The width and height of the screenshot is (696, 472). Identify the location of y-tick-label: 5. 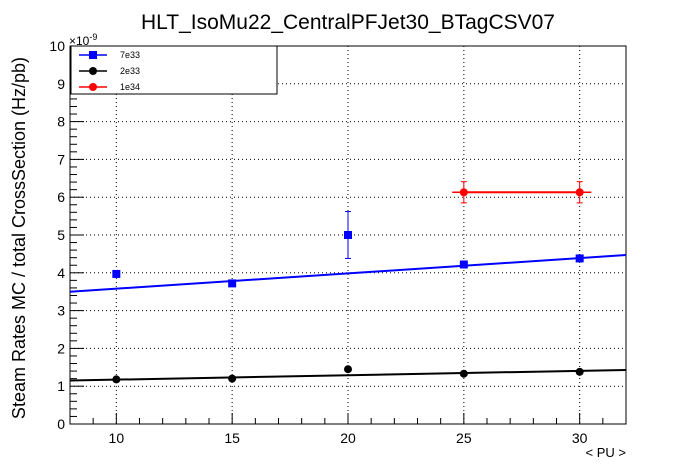
(61, 235).